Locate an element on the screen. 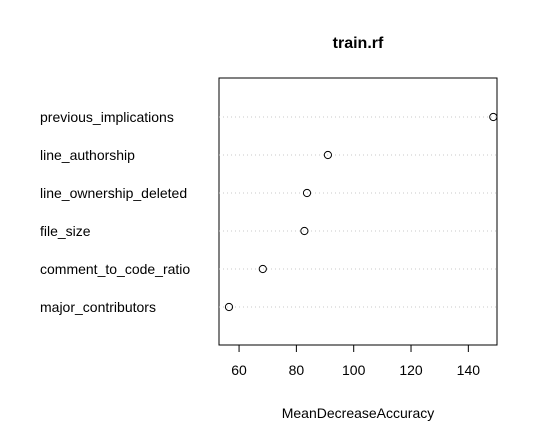 This screenshot has width=538, height=443. x-tick-label: 120 is located at coordinates (411, 370).